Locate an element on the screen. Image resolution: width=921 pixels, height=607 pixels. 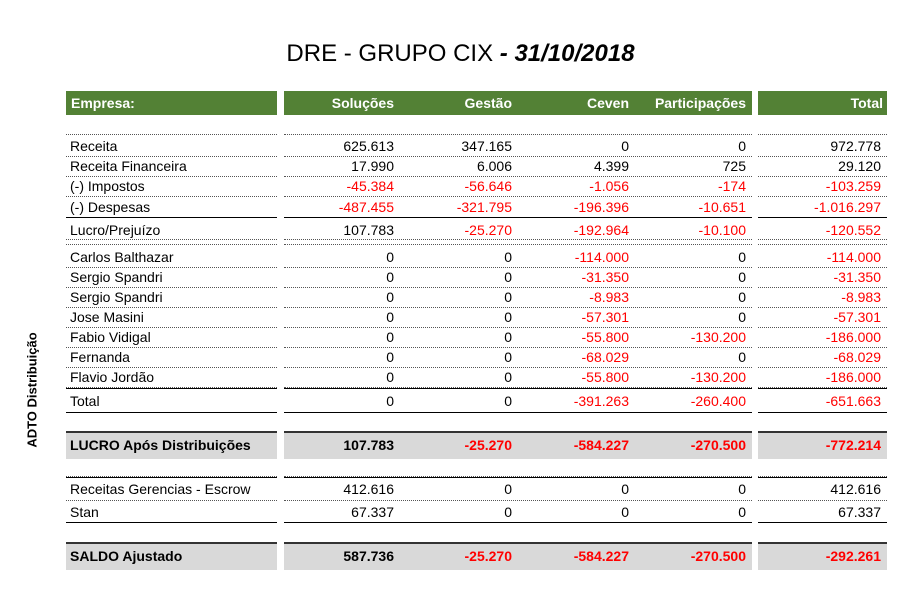
row-value-col4: -270.500 is located at coordinates (718, 556).